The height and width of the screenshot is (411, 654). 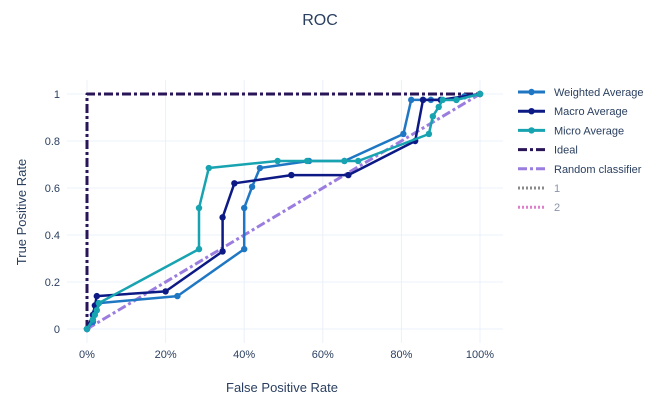 I want to click on legend-label: Micro Average, so click(x=589, y=131).